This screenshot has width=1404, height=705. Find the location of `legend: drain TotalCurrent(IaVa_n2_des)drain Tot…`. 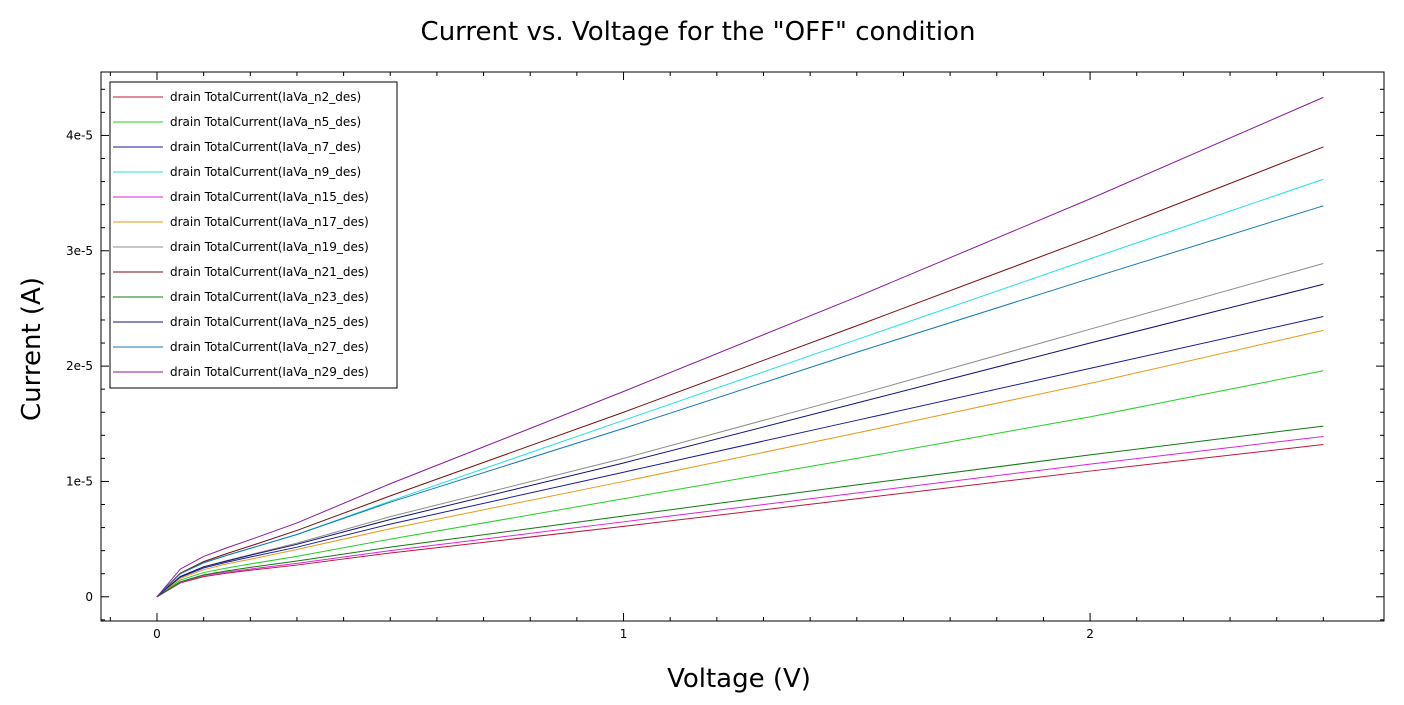

legend: drain TotalCurrent(IaVa_n2_des)drain Tot… is located at coordinates (253, 235).